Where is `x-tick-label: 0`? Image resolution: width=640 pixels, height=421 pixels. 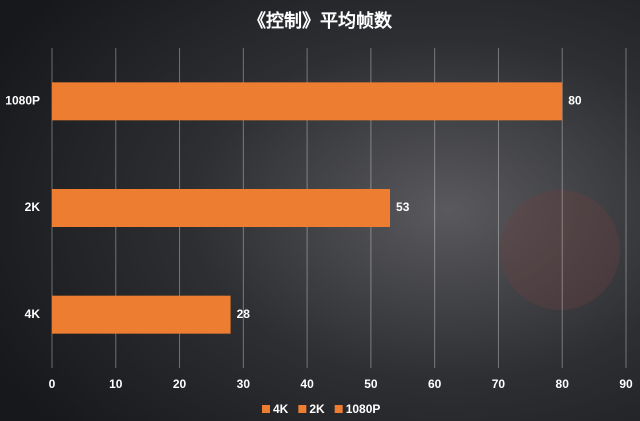
x-tick-label: 0 is located at coordinates (52, 384).